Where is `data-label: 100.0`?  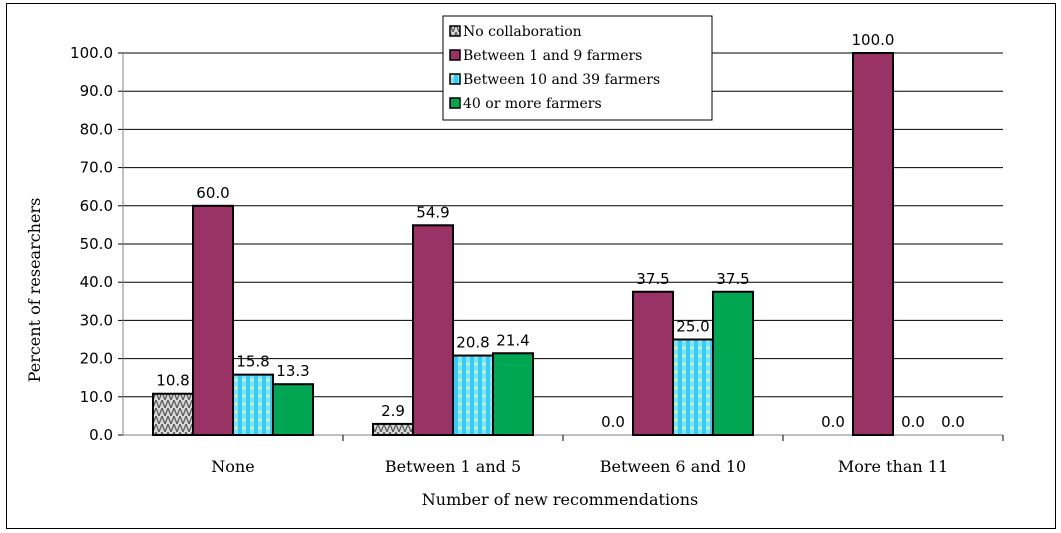
data-label: 100.0 is located at coordinates (873, 40).